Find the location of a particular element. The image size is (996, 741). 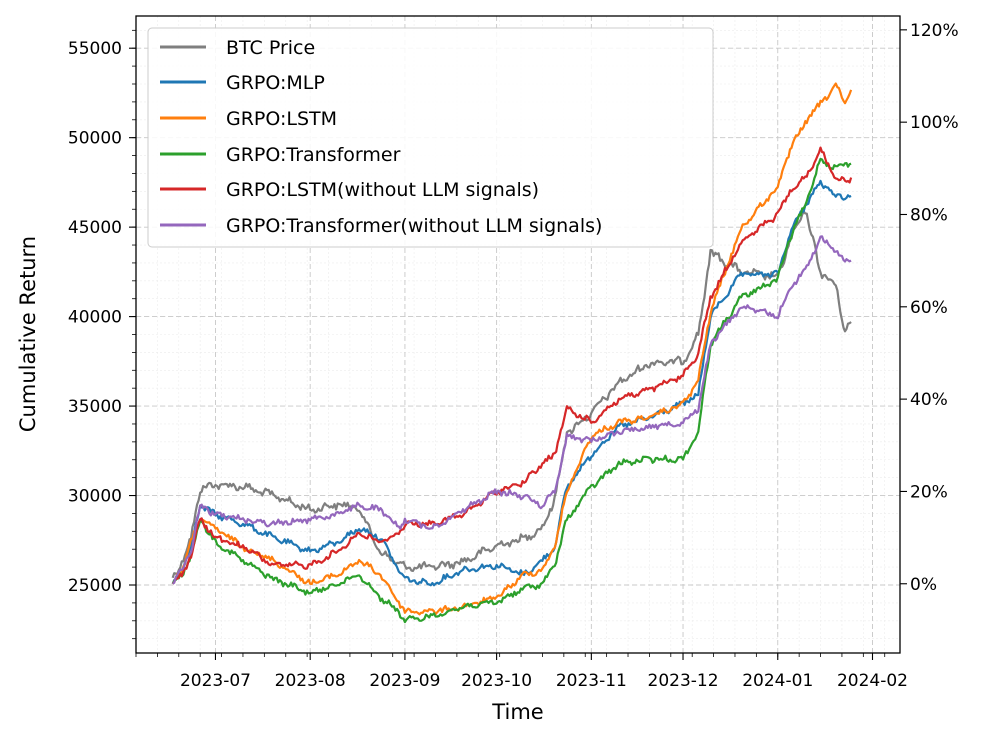

legend-item-grpo-transformer: GRPO:Transformer is located at coordinates (280, 155).